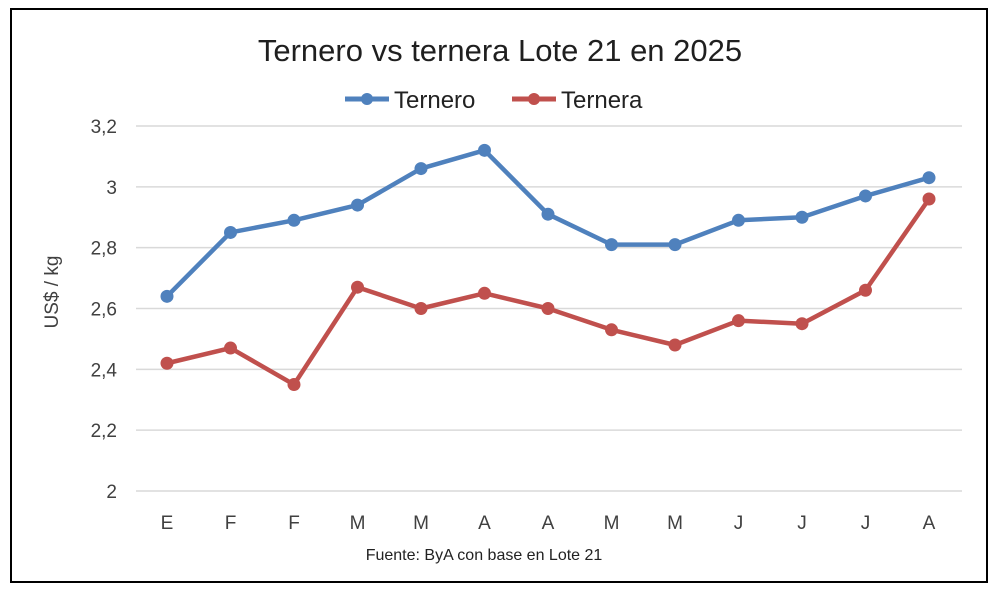 The width and height of the screenshot is (1000, 597). I want to click on legend: Ternero Ternera, so click(494, 100).